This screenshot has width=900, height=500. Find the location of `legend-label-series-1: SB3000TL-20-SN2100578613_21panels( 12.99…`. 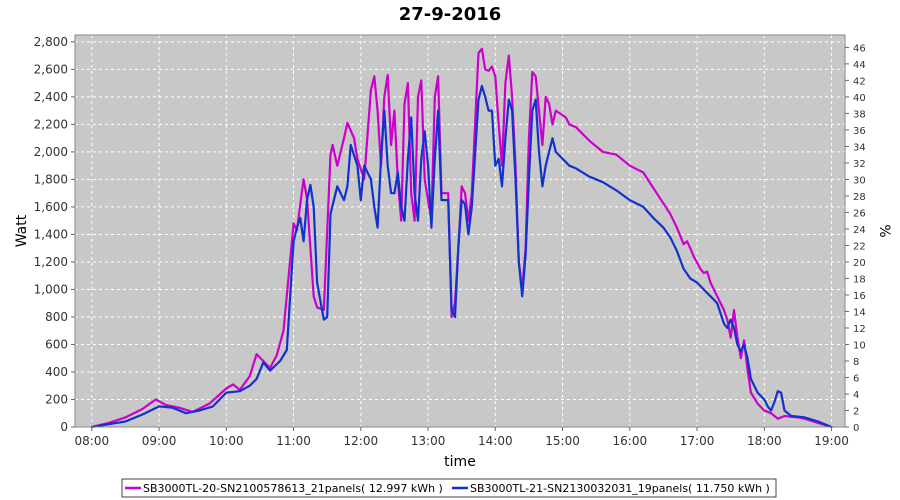

legend-label-series-1: SB3000TL-20-SN2100578613_21panels( 12.99… is located at coordinates (293, 488).